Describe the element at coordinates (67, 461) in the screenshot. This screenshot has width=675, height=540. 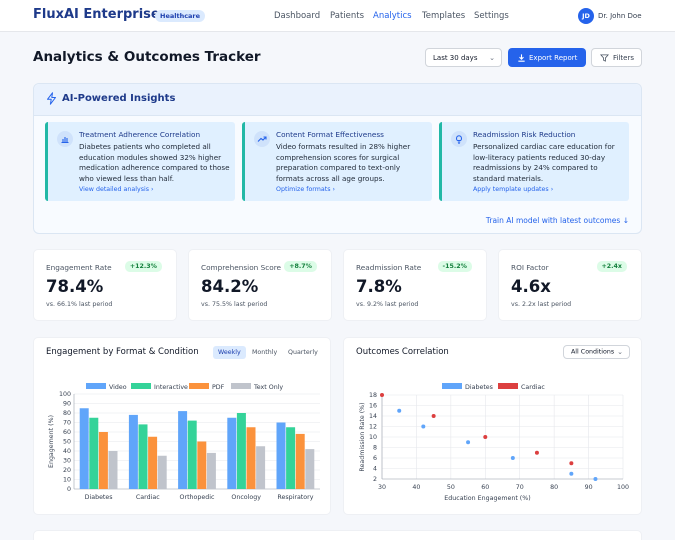
I see `y-tick-label: 30` at that location.